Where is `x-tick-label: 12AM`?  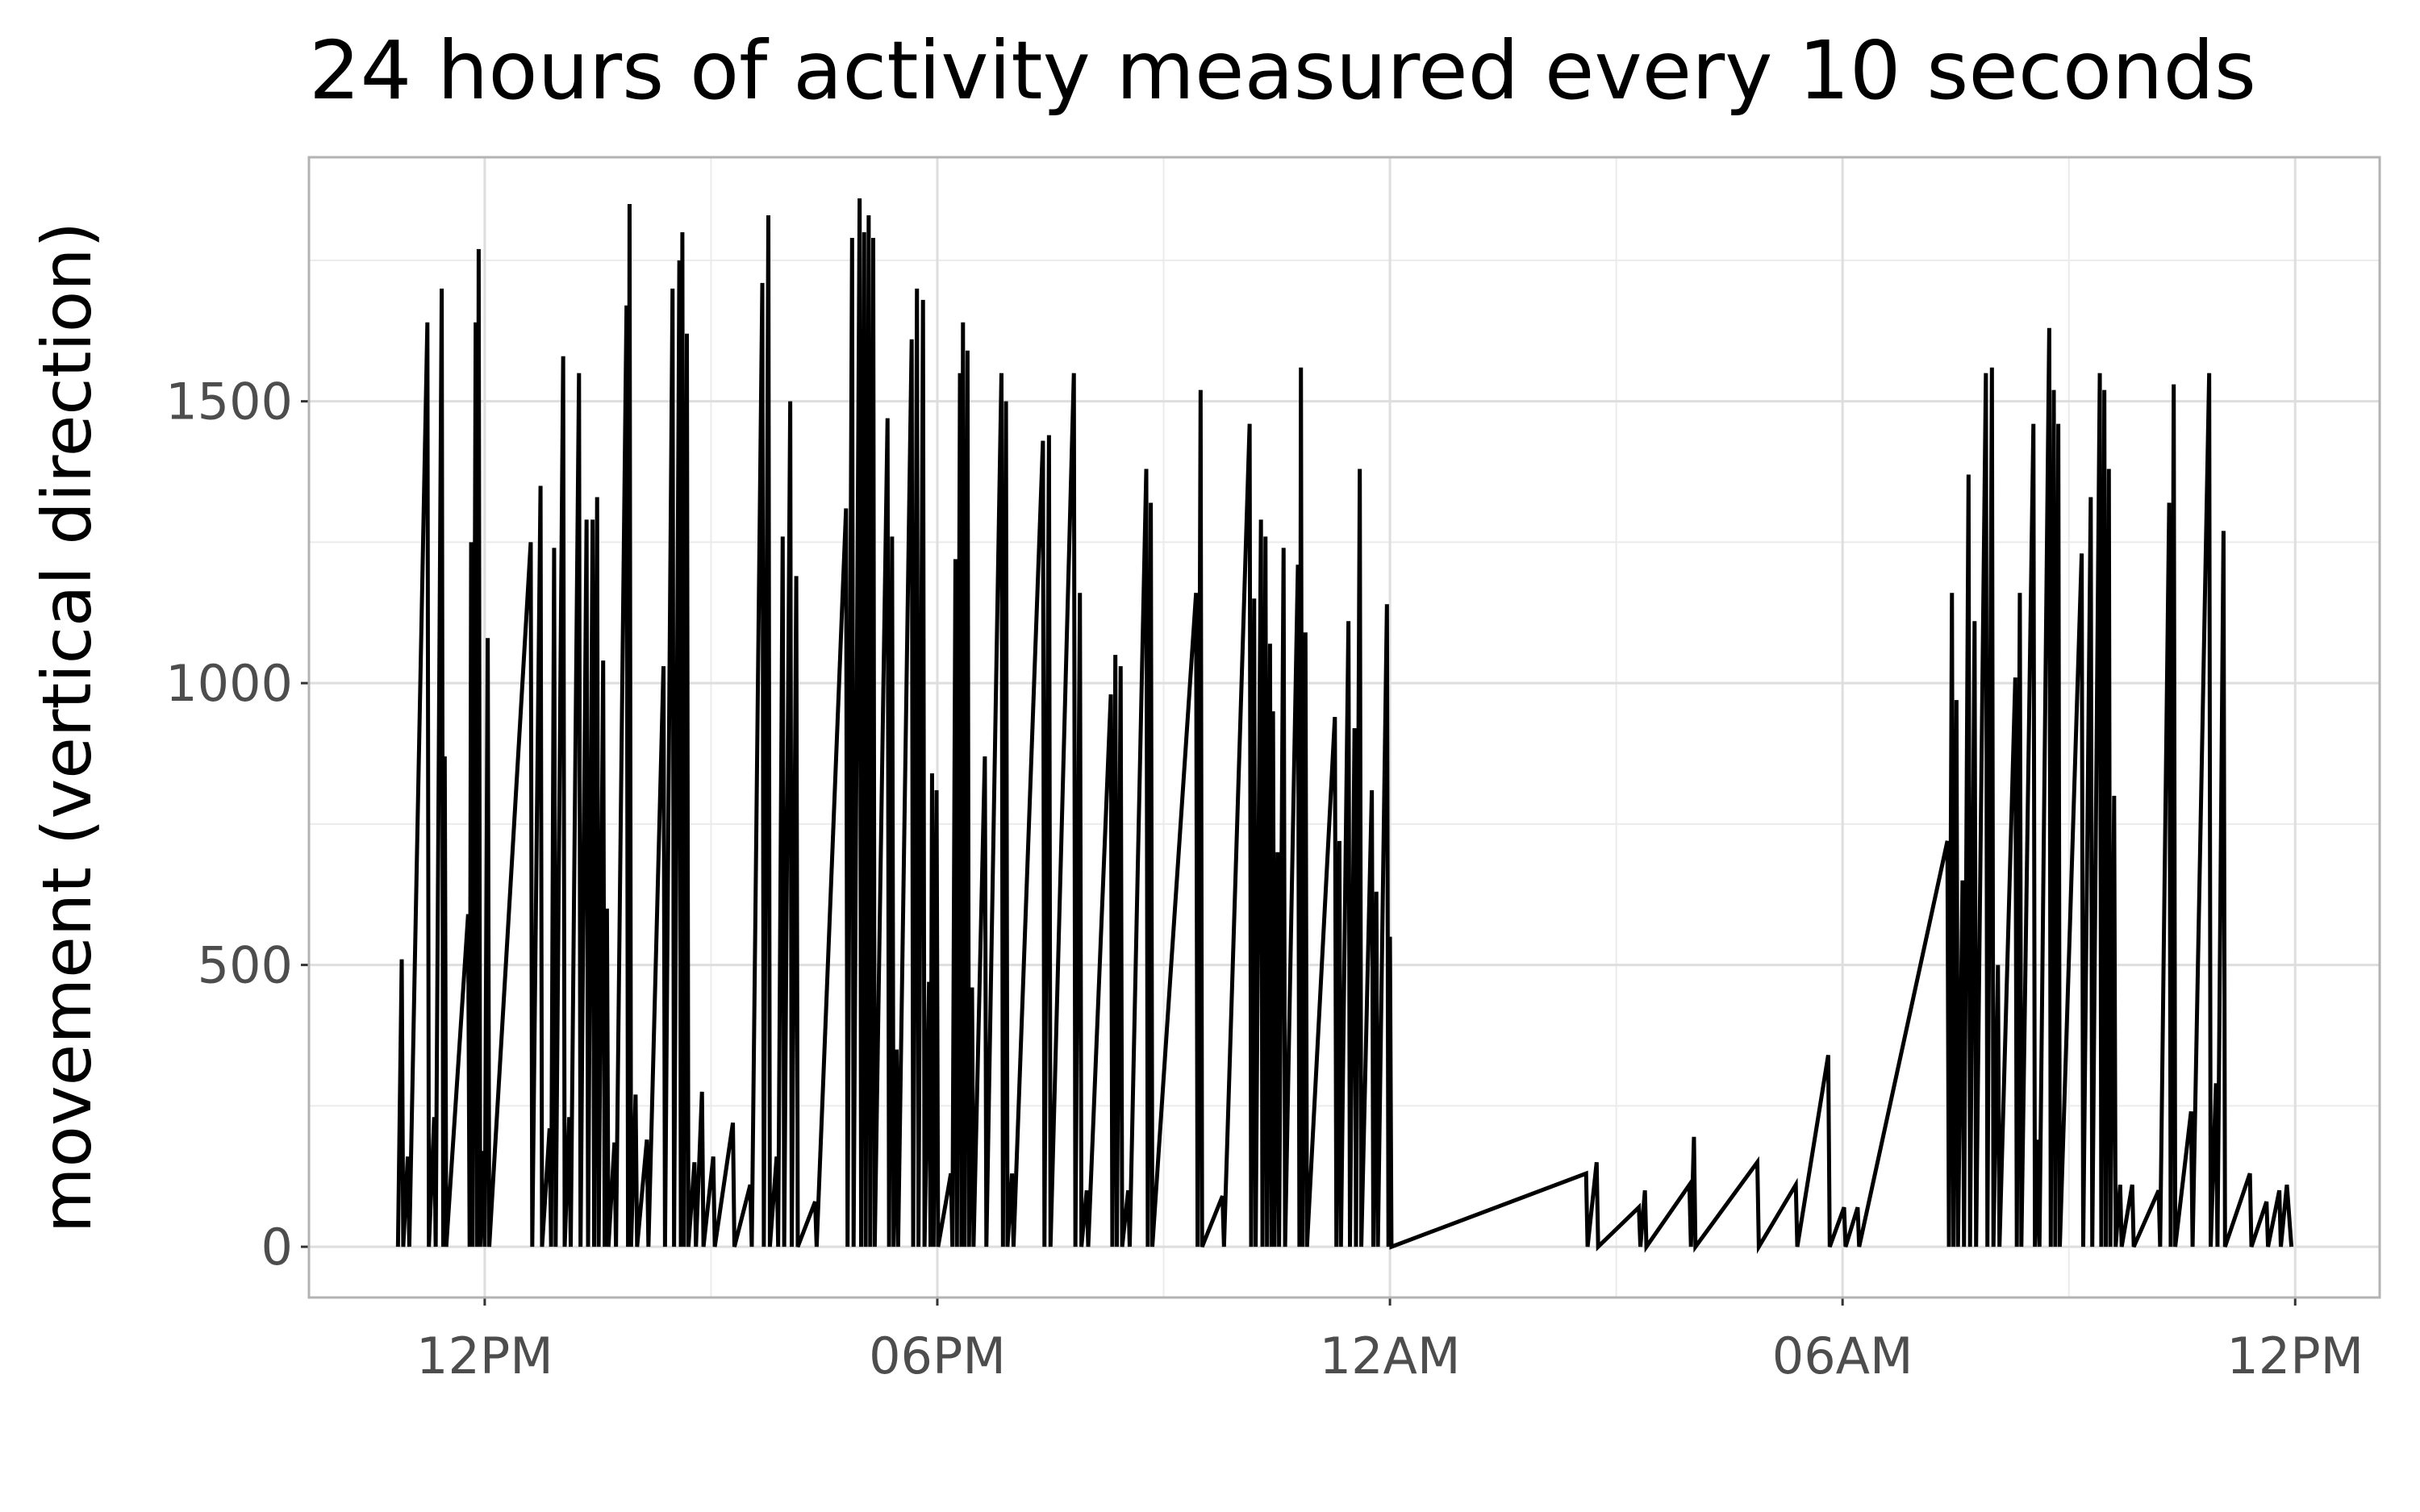 x-tick-label: 12AM is located at coordinates (1391, 1356).